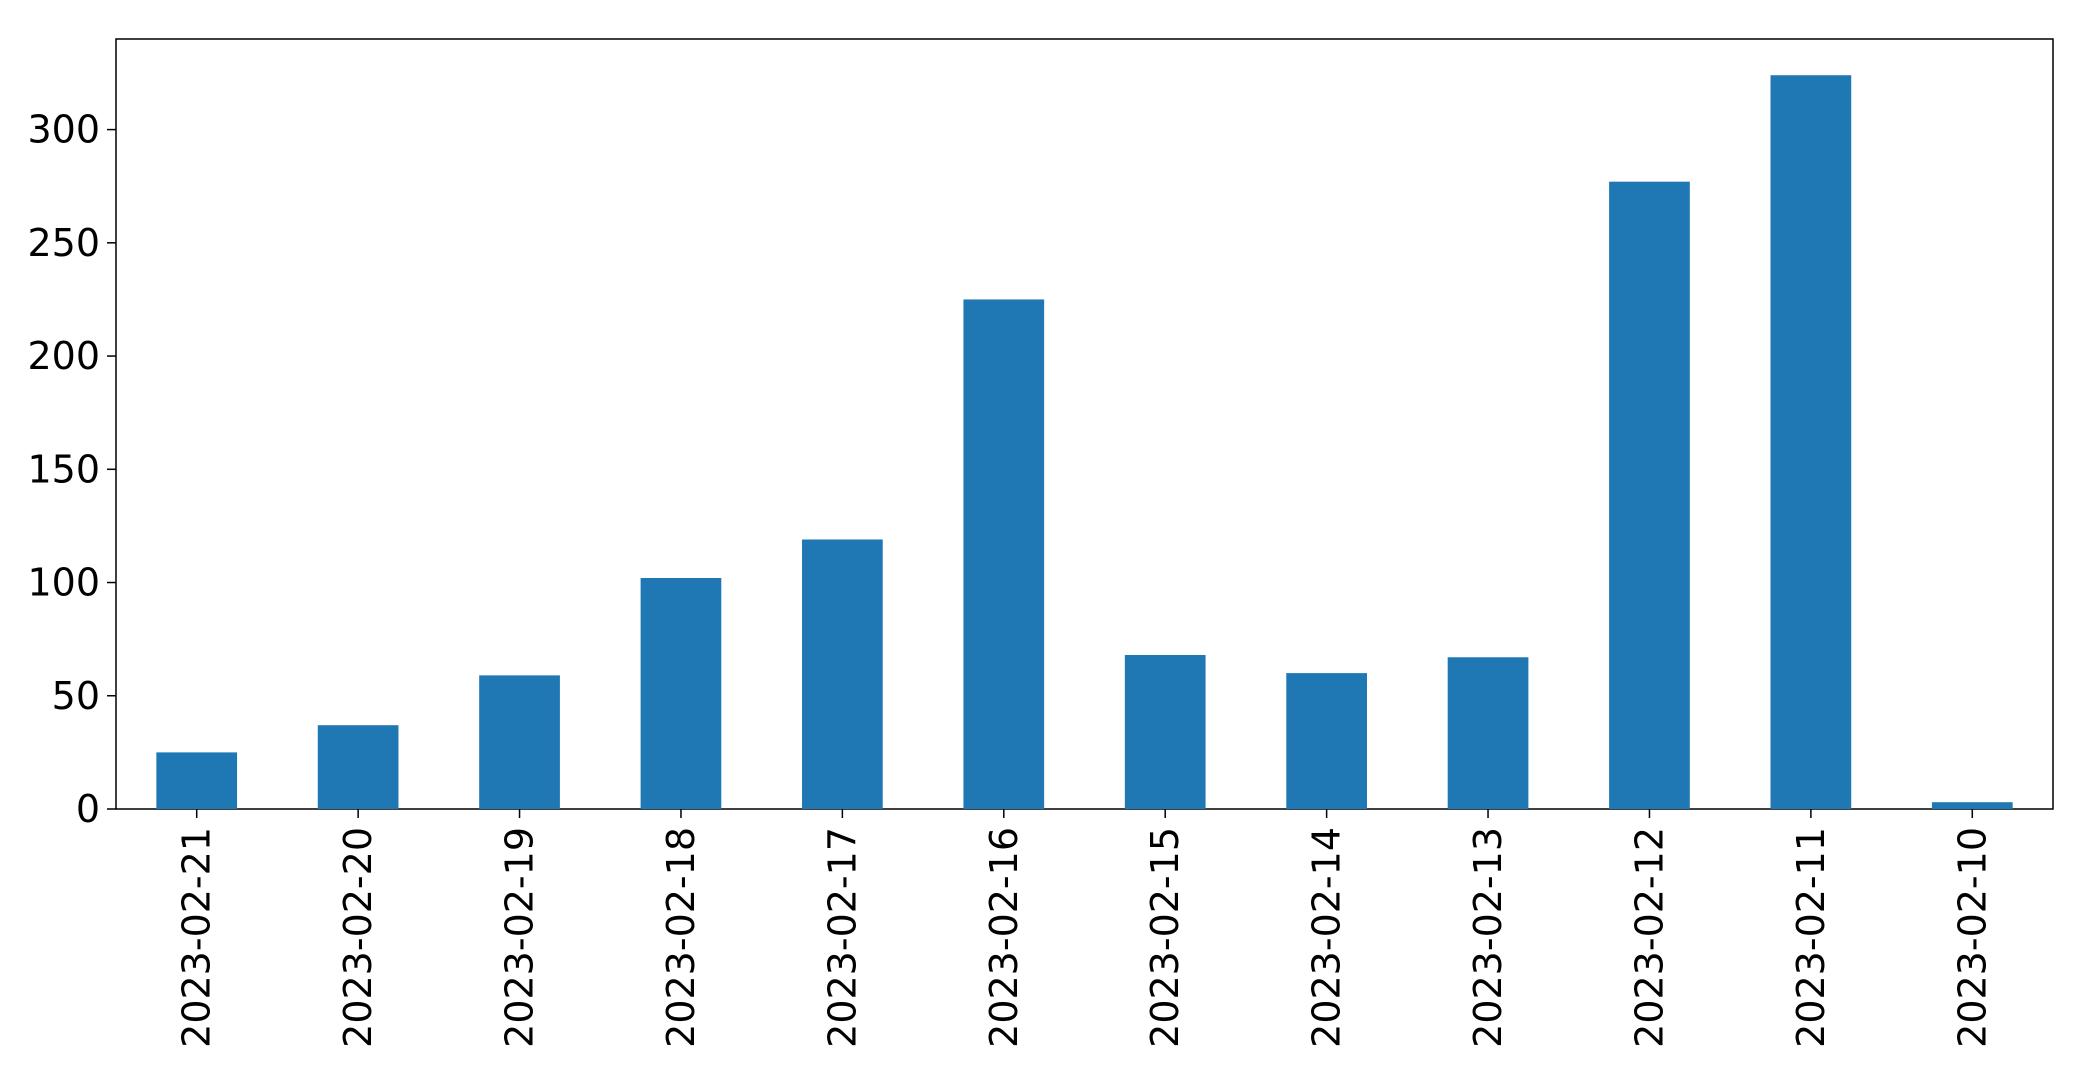 Image resolution: width=2093 pixels, height=1065 pixels. I want to click on x-tick-label: 2023-02-13, so click(1488, 937).